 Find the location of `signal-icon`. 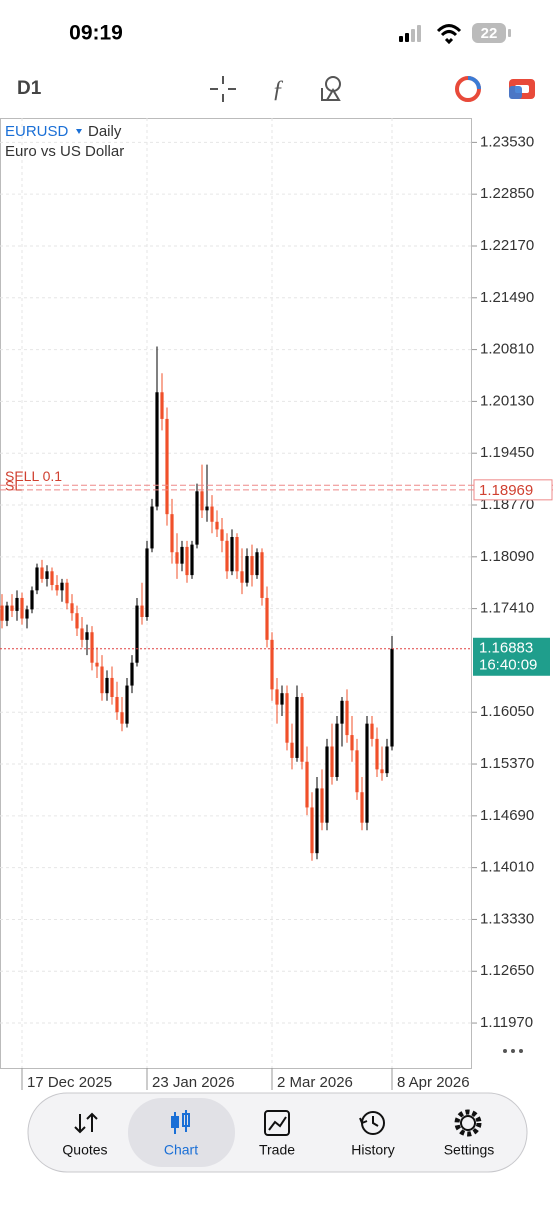

signal-icon is located at coordinates (410, 33).